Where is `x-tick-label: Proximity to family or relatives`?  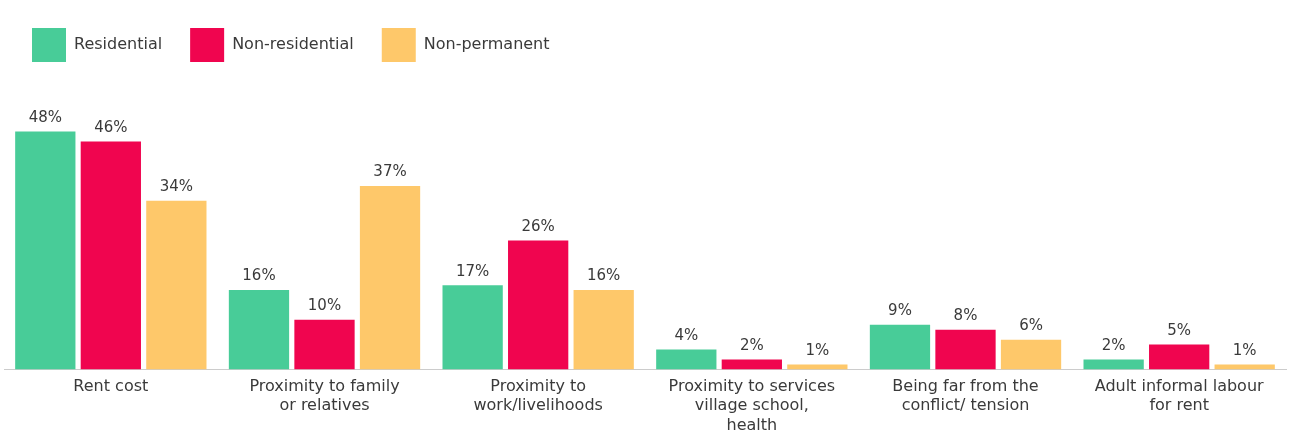 x-tick-label: Proximity to family or relatives is located at coordinates (324, 395).